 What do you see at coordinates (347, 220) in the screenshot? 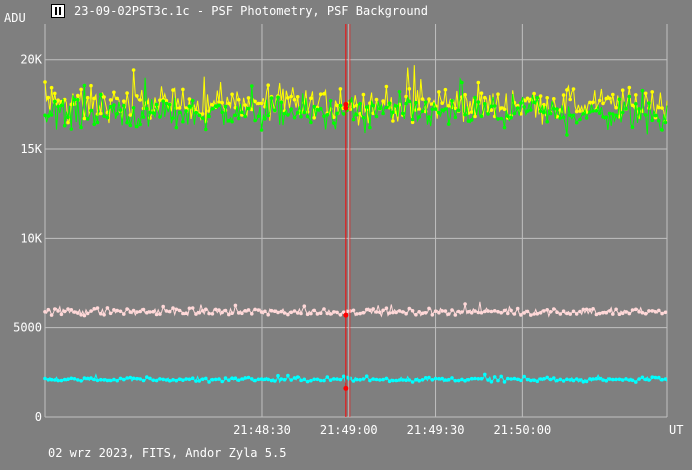
I see `time-cursor` at bounding box center [347, 220].